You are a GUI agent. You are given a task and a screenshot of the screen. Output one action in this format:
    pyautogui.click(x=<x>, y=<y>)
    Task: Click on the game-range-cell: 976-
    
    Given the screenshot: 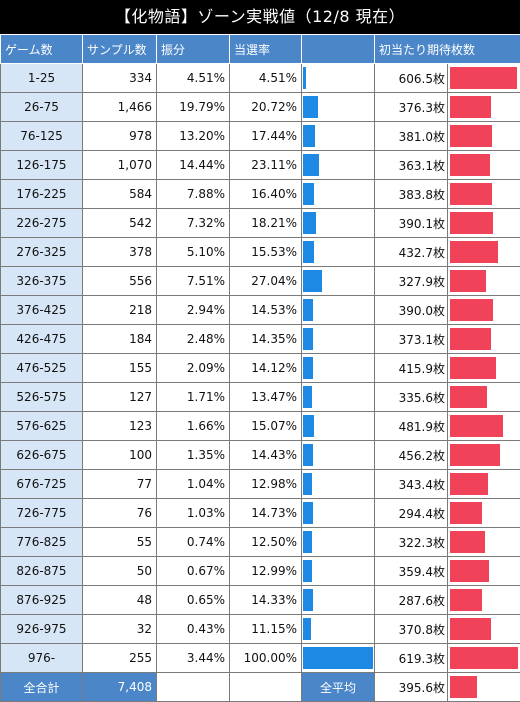 What is the action you would take?
    pyautogui.click(x=42, y=658)
    